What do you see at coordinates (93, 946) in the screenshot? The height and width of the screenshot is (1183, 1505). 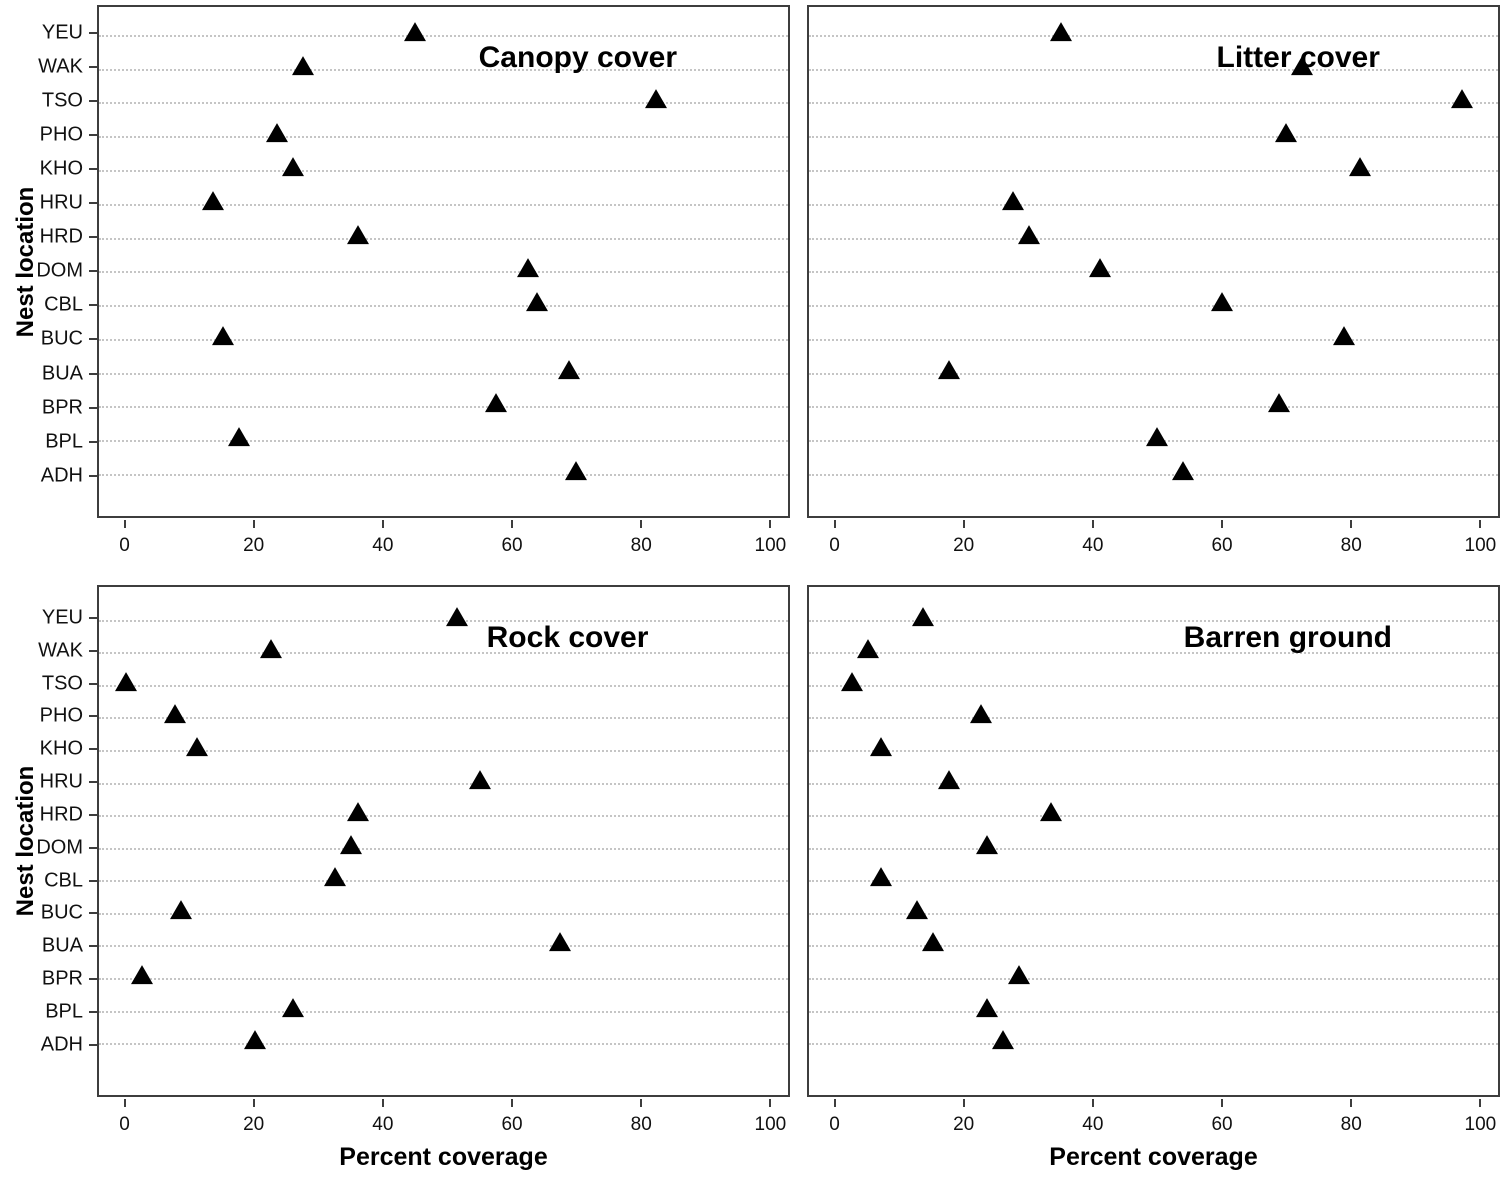 I see `y-tick-BUA` at bounding box center [93, 946].